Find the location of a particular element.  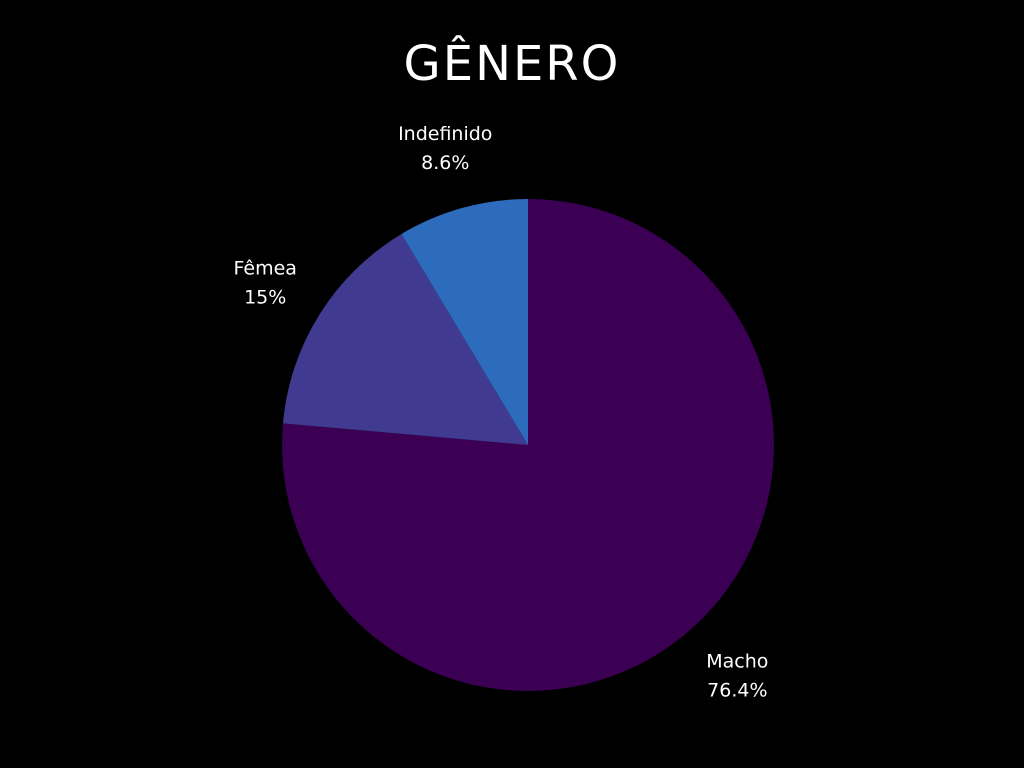

slice-label-name: Fêmea is located at coordinates (265, 269).